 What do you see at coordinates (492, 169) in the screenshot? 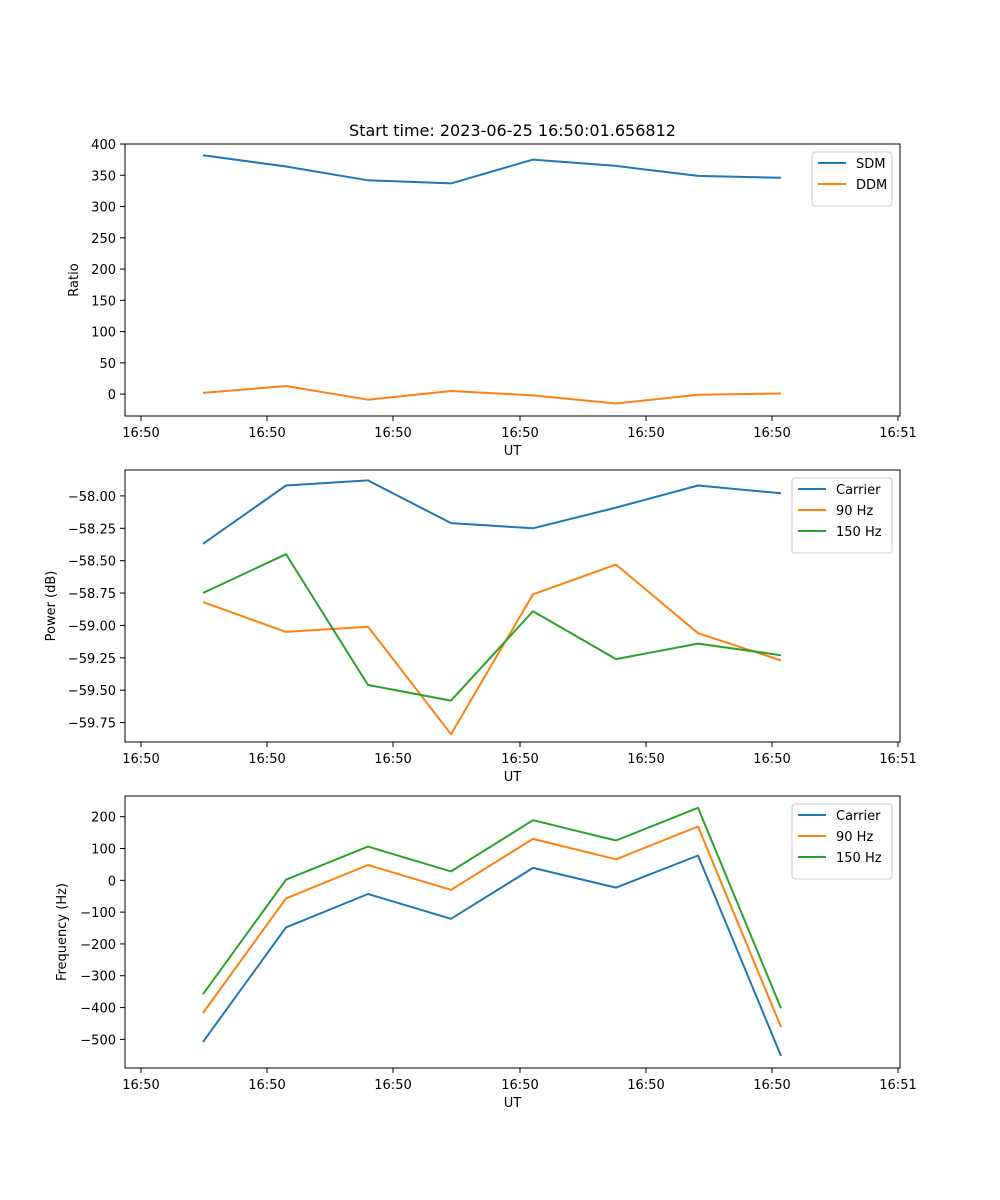
I see `series-line-sdm` at bounding box center [492, 169].